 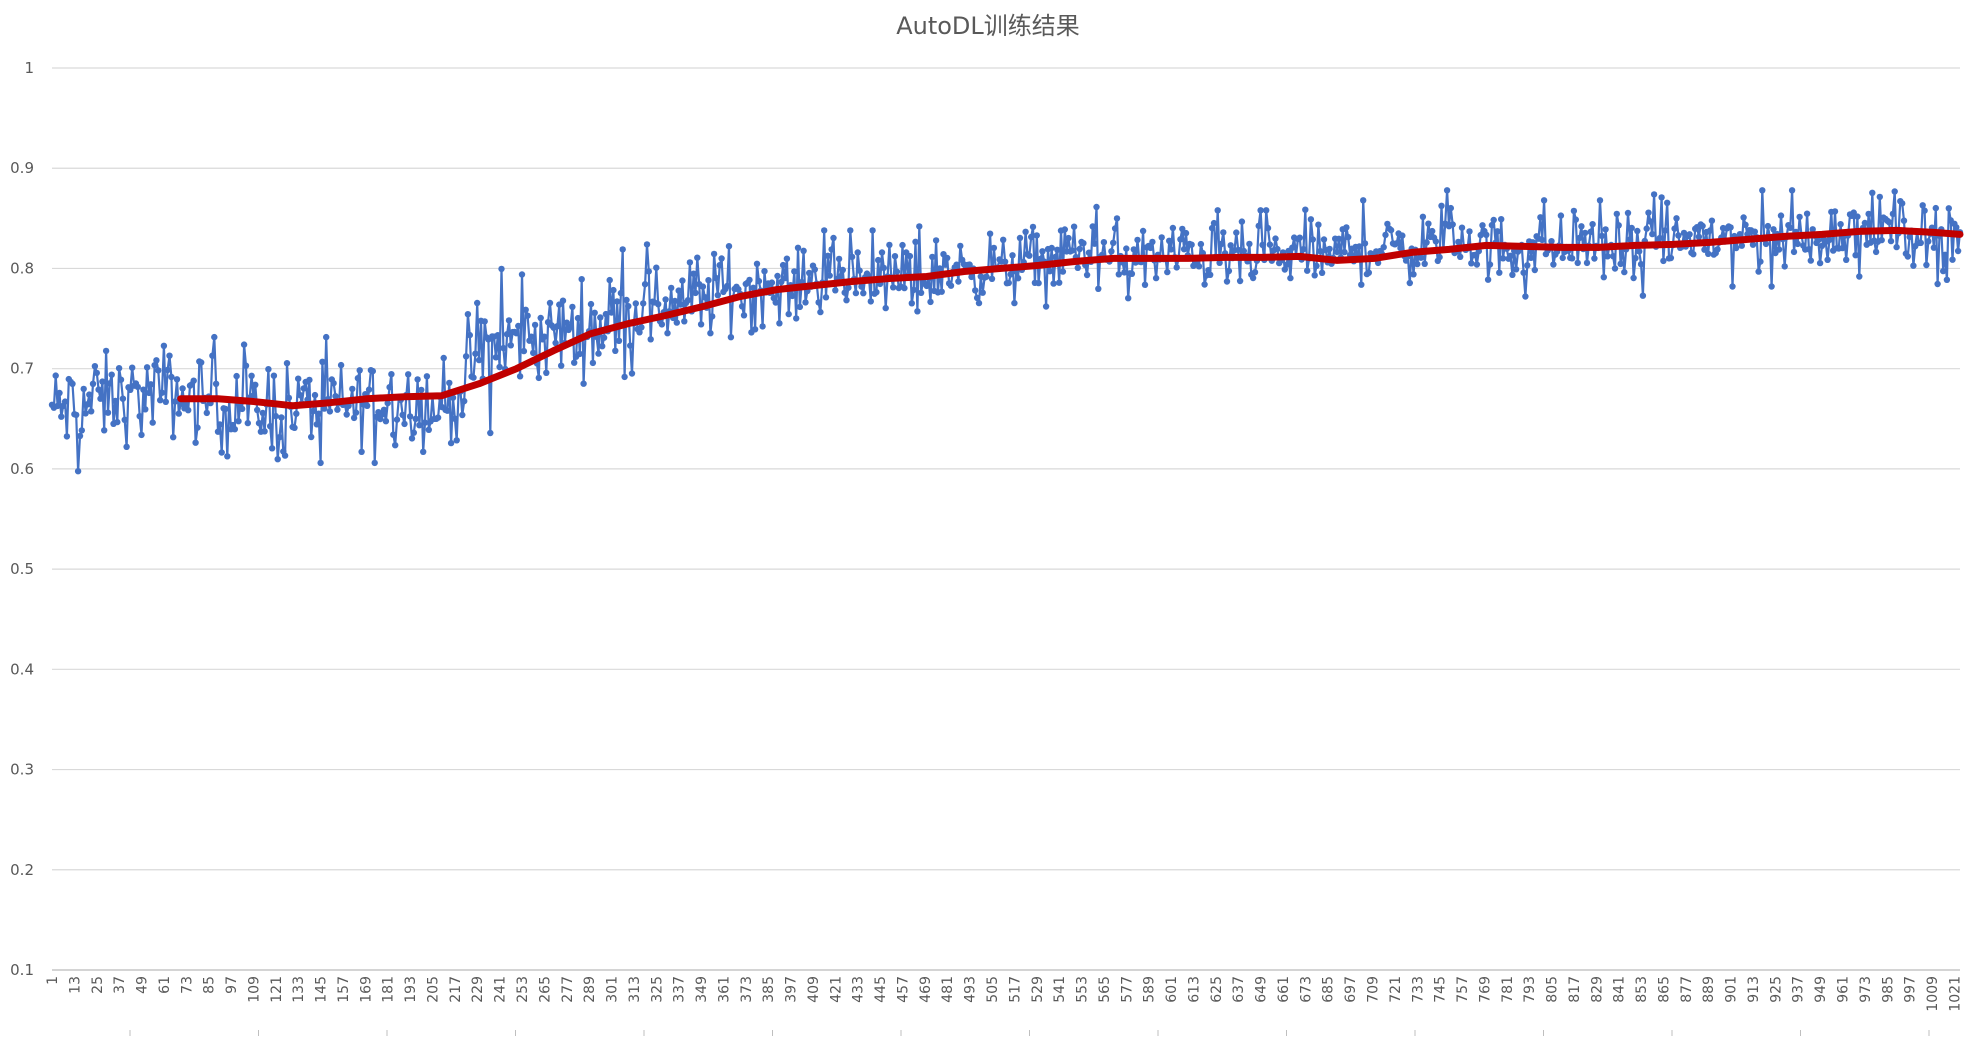 I want to click on x-tick-label: 613, so click(x=1194, y=989).